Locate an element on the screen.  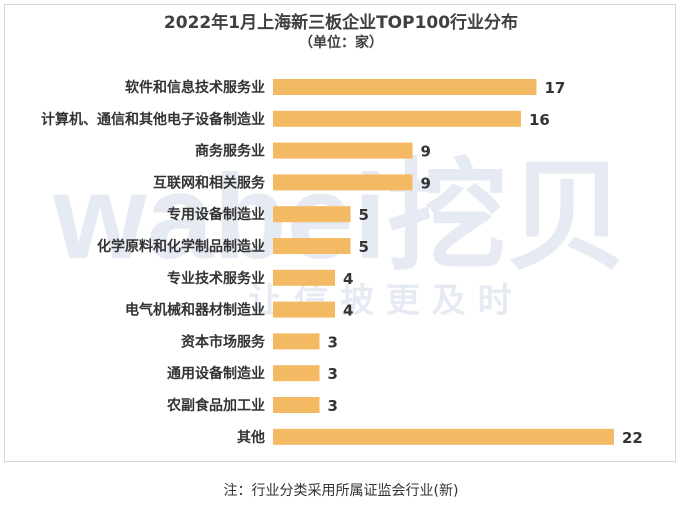
data-label: 16 is located at coordinates (539, 120).